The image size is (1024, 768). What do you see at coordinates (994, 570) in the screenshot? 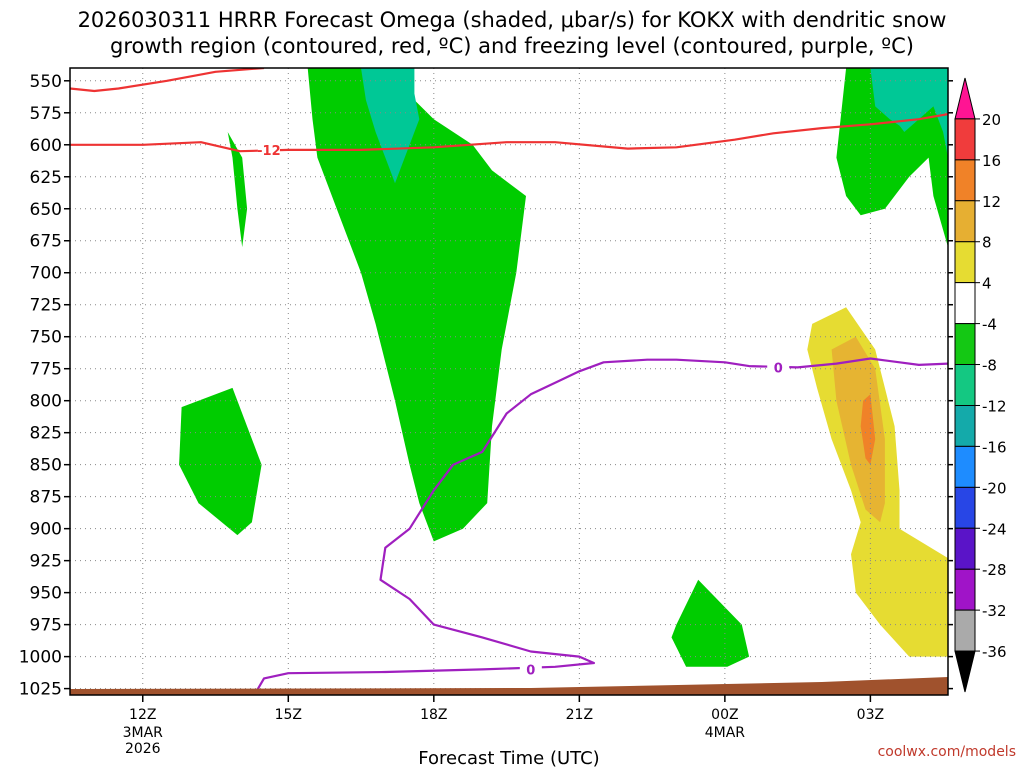
I see `colorbar-label: -28` at bounding box center [994, 570].